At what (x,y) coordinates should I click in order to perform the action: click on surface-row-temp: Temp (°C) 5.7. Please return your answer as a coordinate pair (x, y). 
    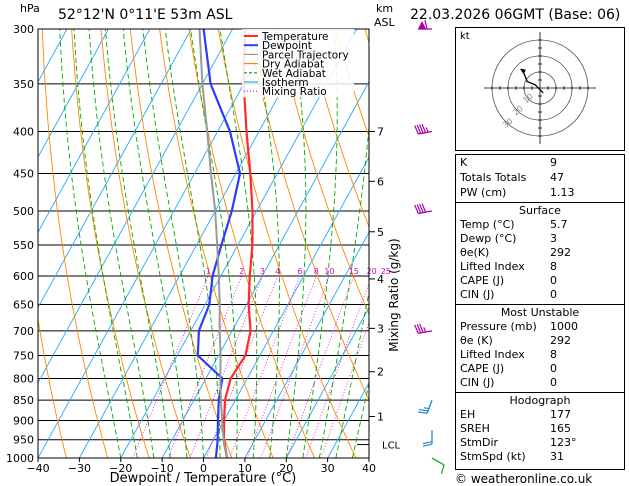
    Looking at the image, I should click on (514, 224).